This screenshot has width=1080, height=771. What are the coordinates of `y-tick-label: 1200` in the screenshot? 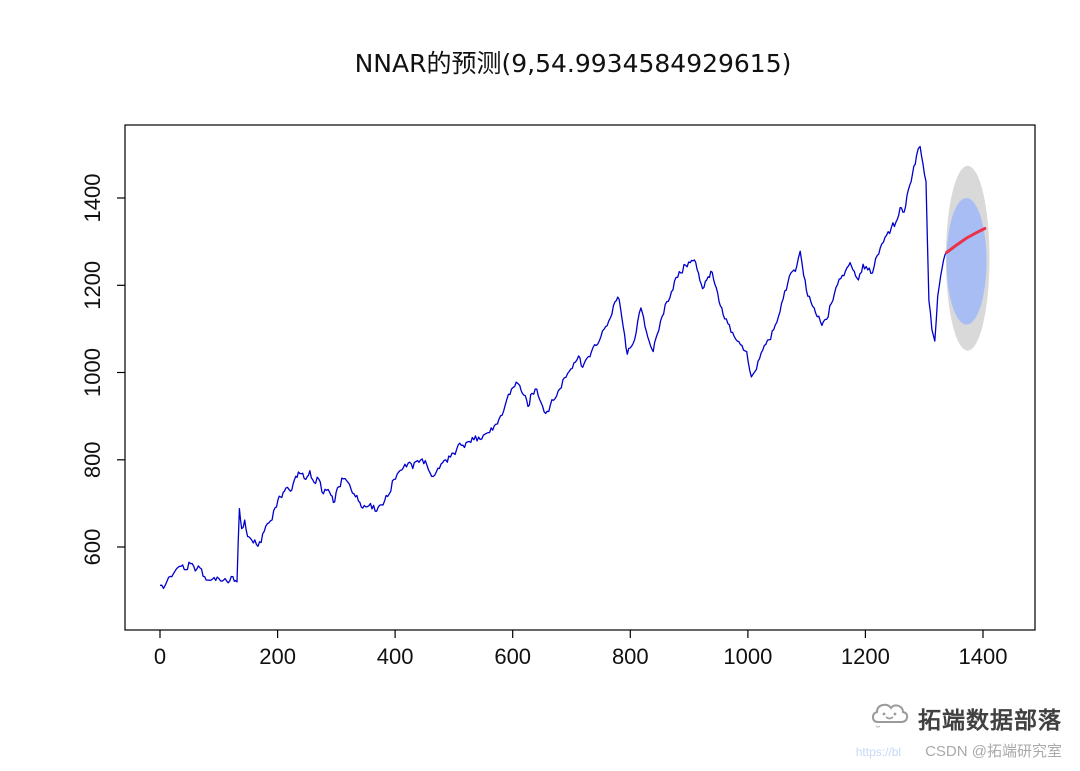 It's located at (92, 285).